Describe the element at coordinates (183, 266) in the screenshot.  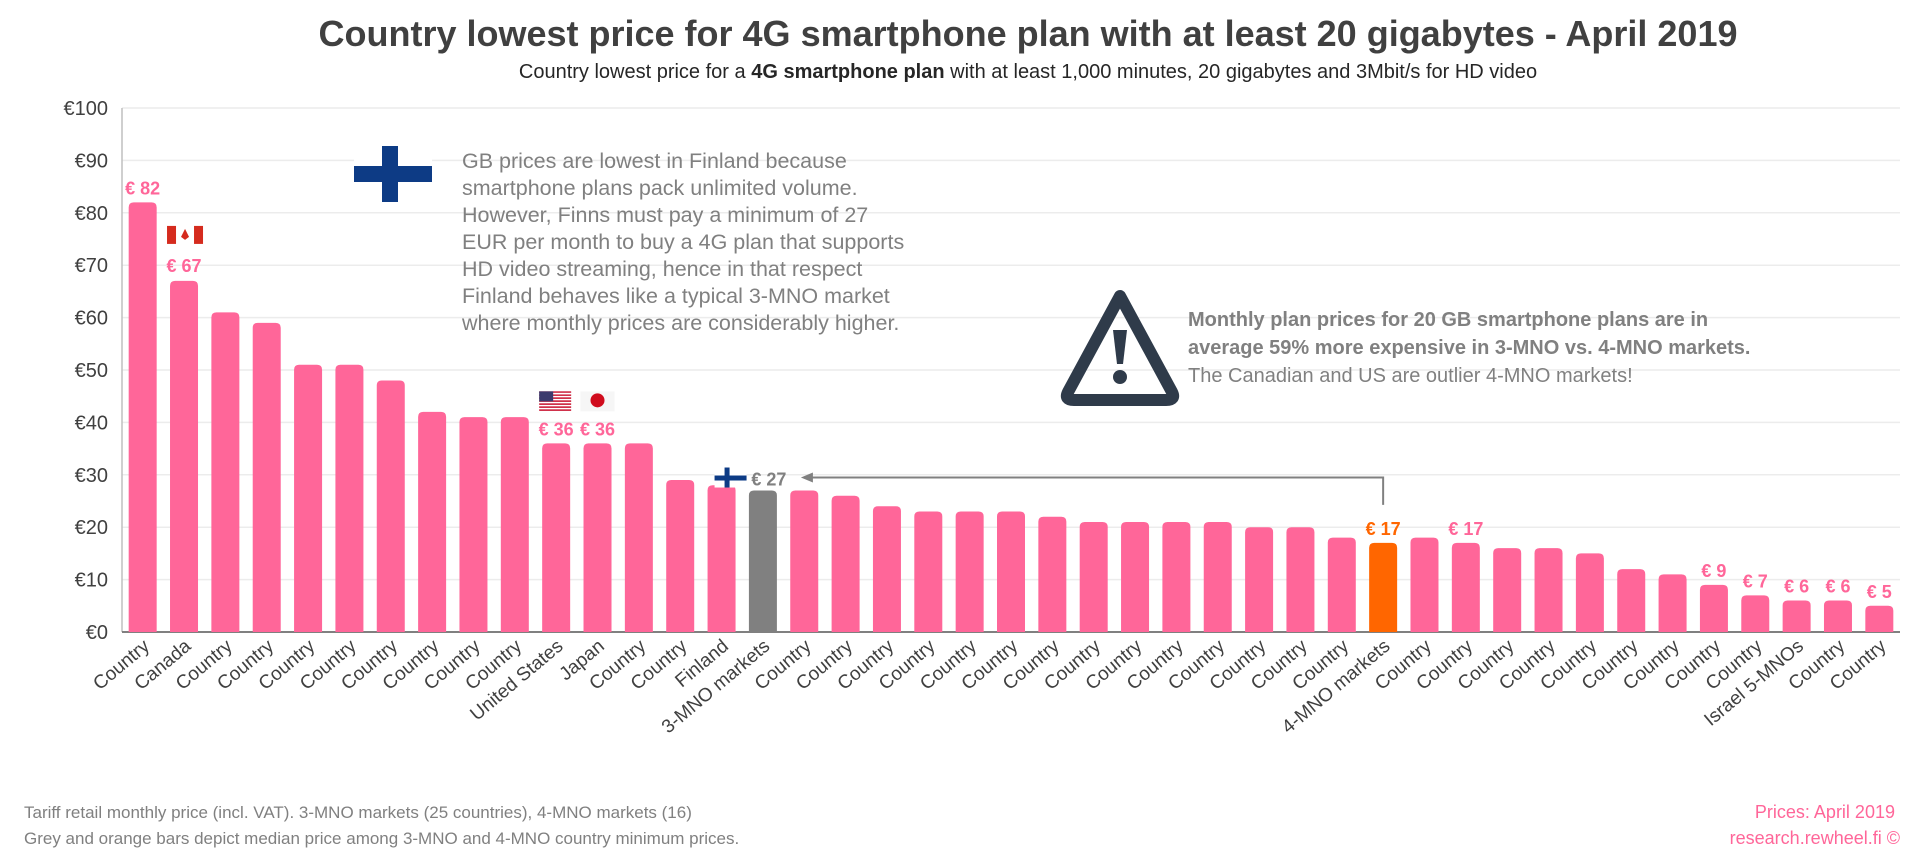
I see `data-label: € 67` at that location.